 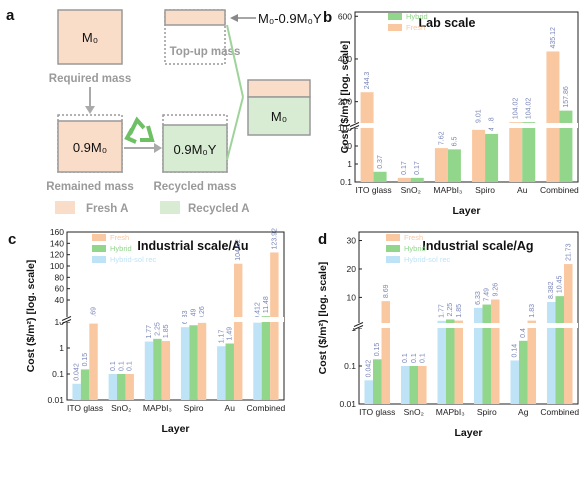 What do you see at coordinates (77, 372) in the screenshot?
I see `bar-value-label: 0.042` at bounding box center [77, 372].